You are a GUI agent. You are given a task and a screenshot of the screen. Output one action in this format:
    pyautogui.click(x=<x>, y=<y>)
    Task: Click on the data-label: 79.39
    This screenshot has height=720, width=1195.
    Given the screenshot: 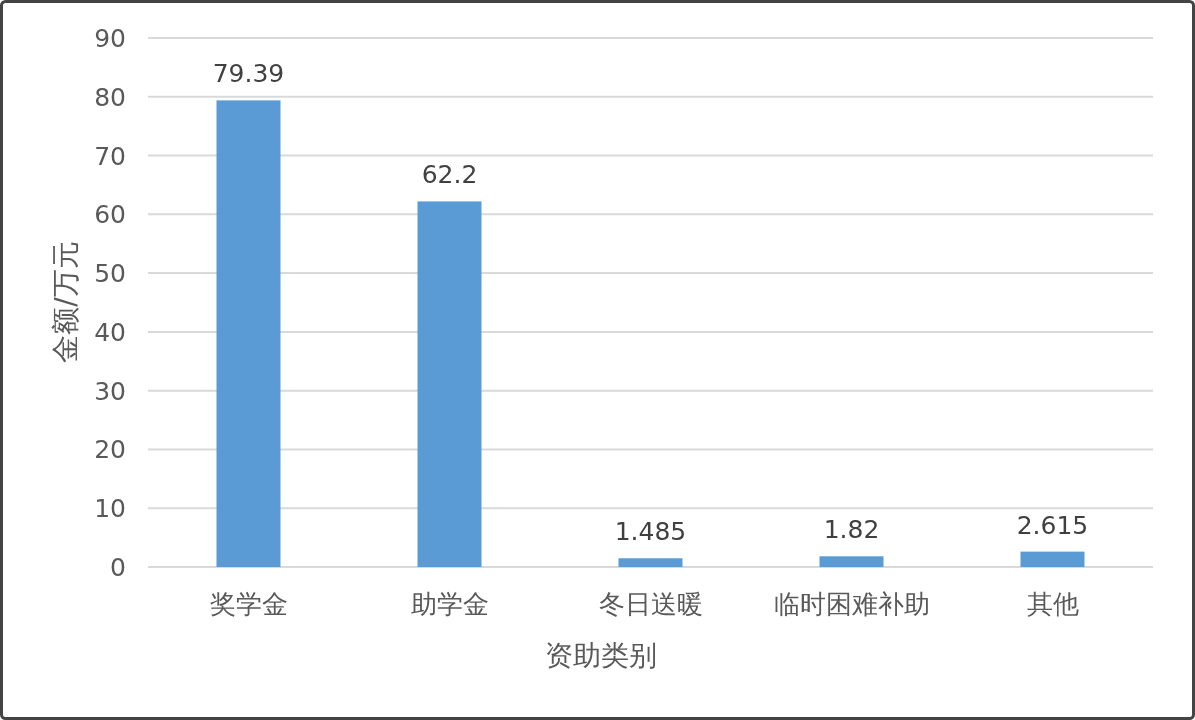 What is the action you would take?
    pyautogui.click(x=248, y=74)
    